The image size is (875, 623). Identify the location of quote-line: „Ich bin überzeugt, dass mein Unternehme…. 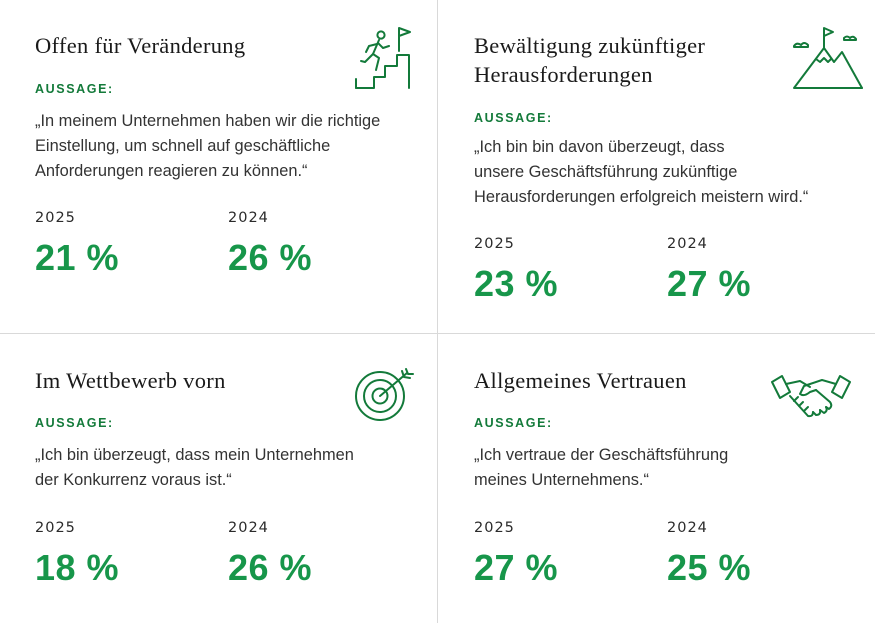
(194, 455).